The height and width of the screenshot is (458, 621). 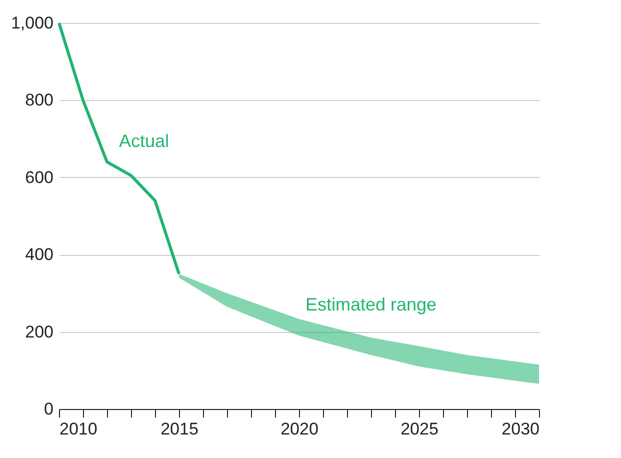 I want to click on x-tick-label: 2020, so click(x=299, y=429).